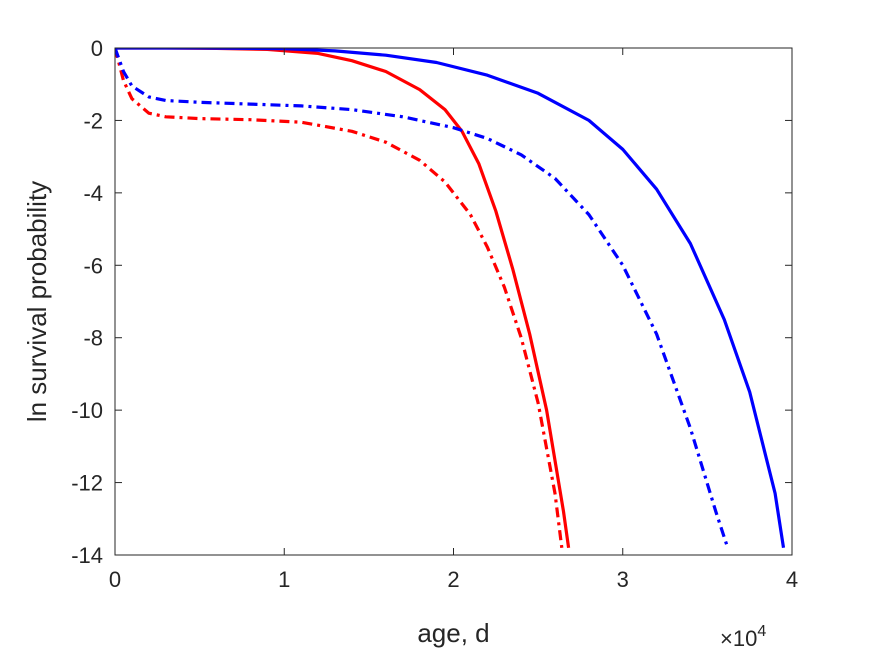  Describe the element at coordinates (738, 638) in the screenshot. I see `x-axis-exponent-base: ×10` at that location.